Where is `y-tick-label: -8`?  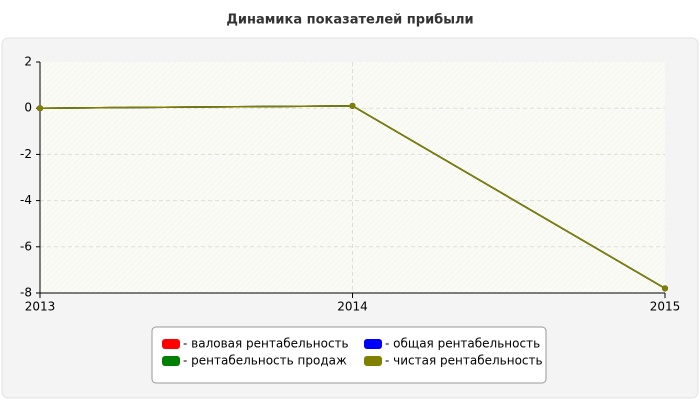
y-tick-label: -8 is located at coordinates (26, 293).